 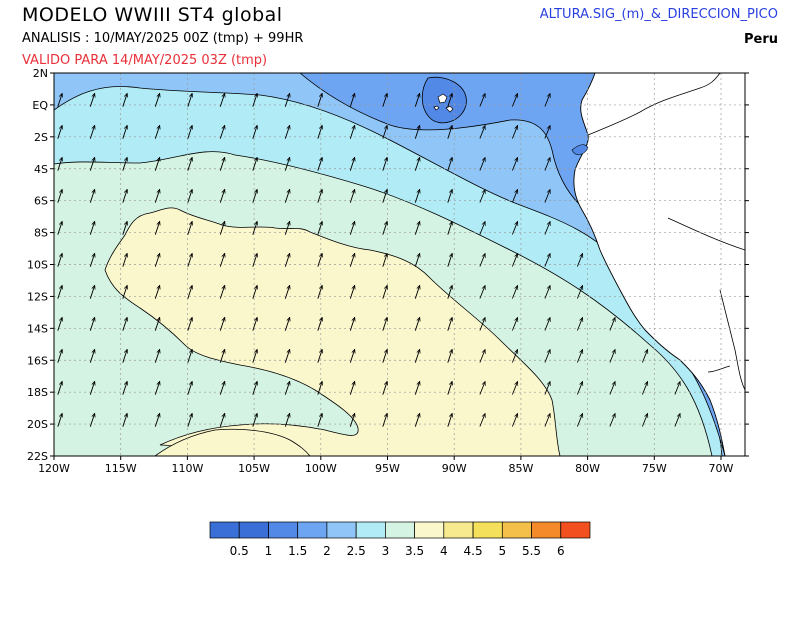 I want to click on lat-label: 6S, so click(x=41, y=201).